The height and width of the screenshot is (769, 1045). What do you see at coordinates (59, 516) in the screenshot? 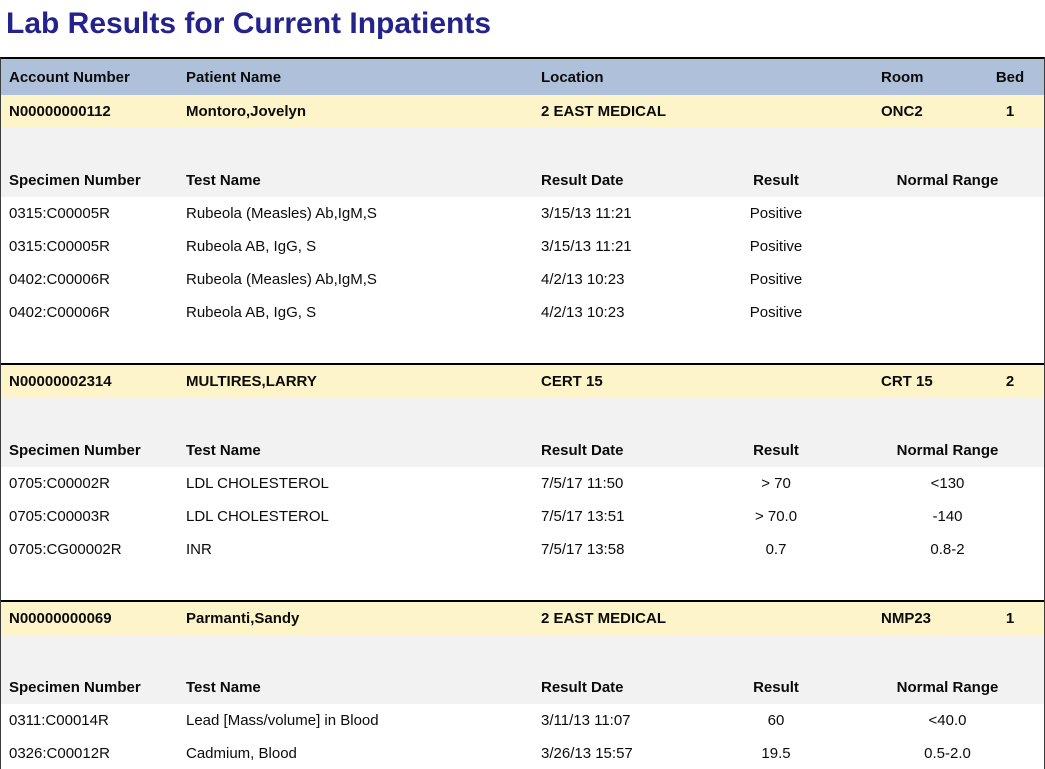
I see `result-specimen-number: 0705:C00003R` at bounding box center [59, 516].